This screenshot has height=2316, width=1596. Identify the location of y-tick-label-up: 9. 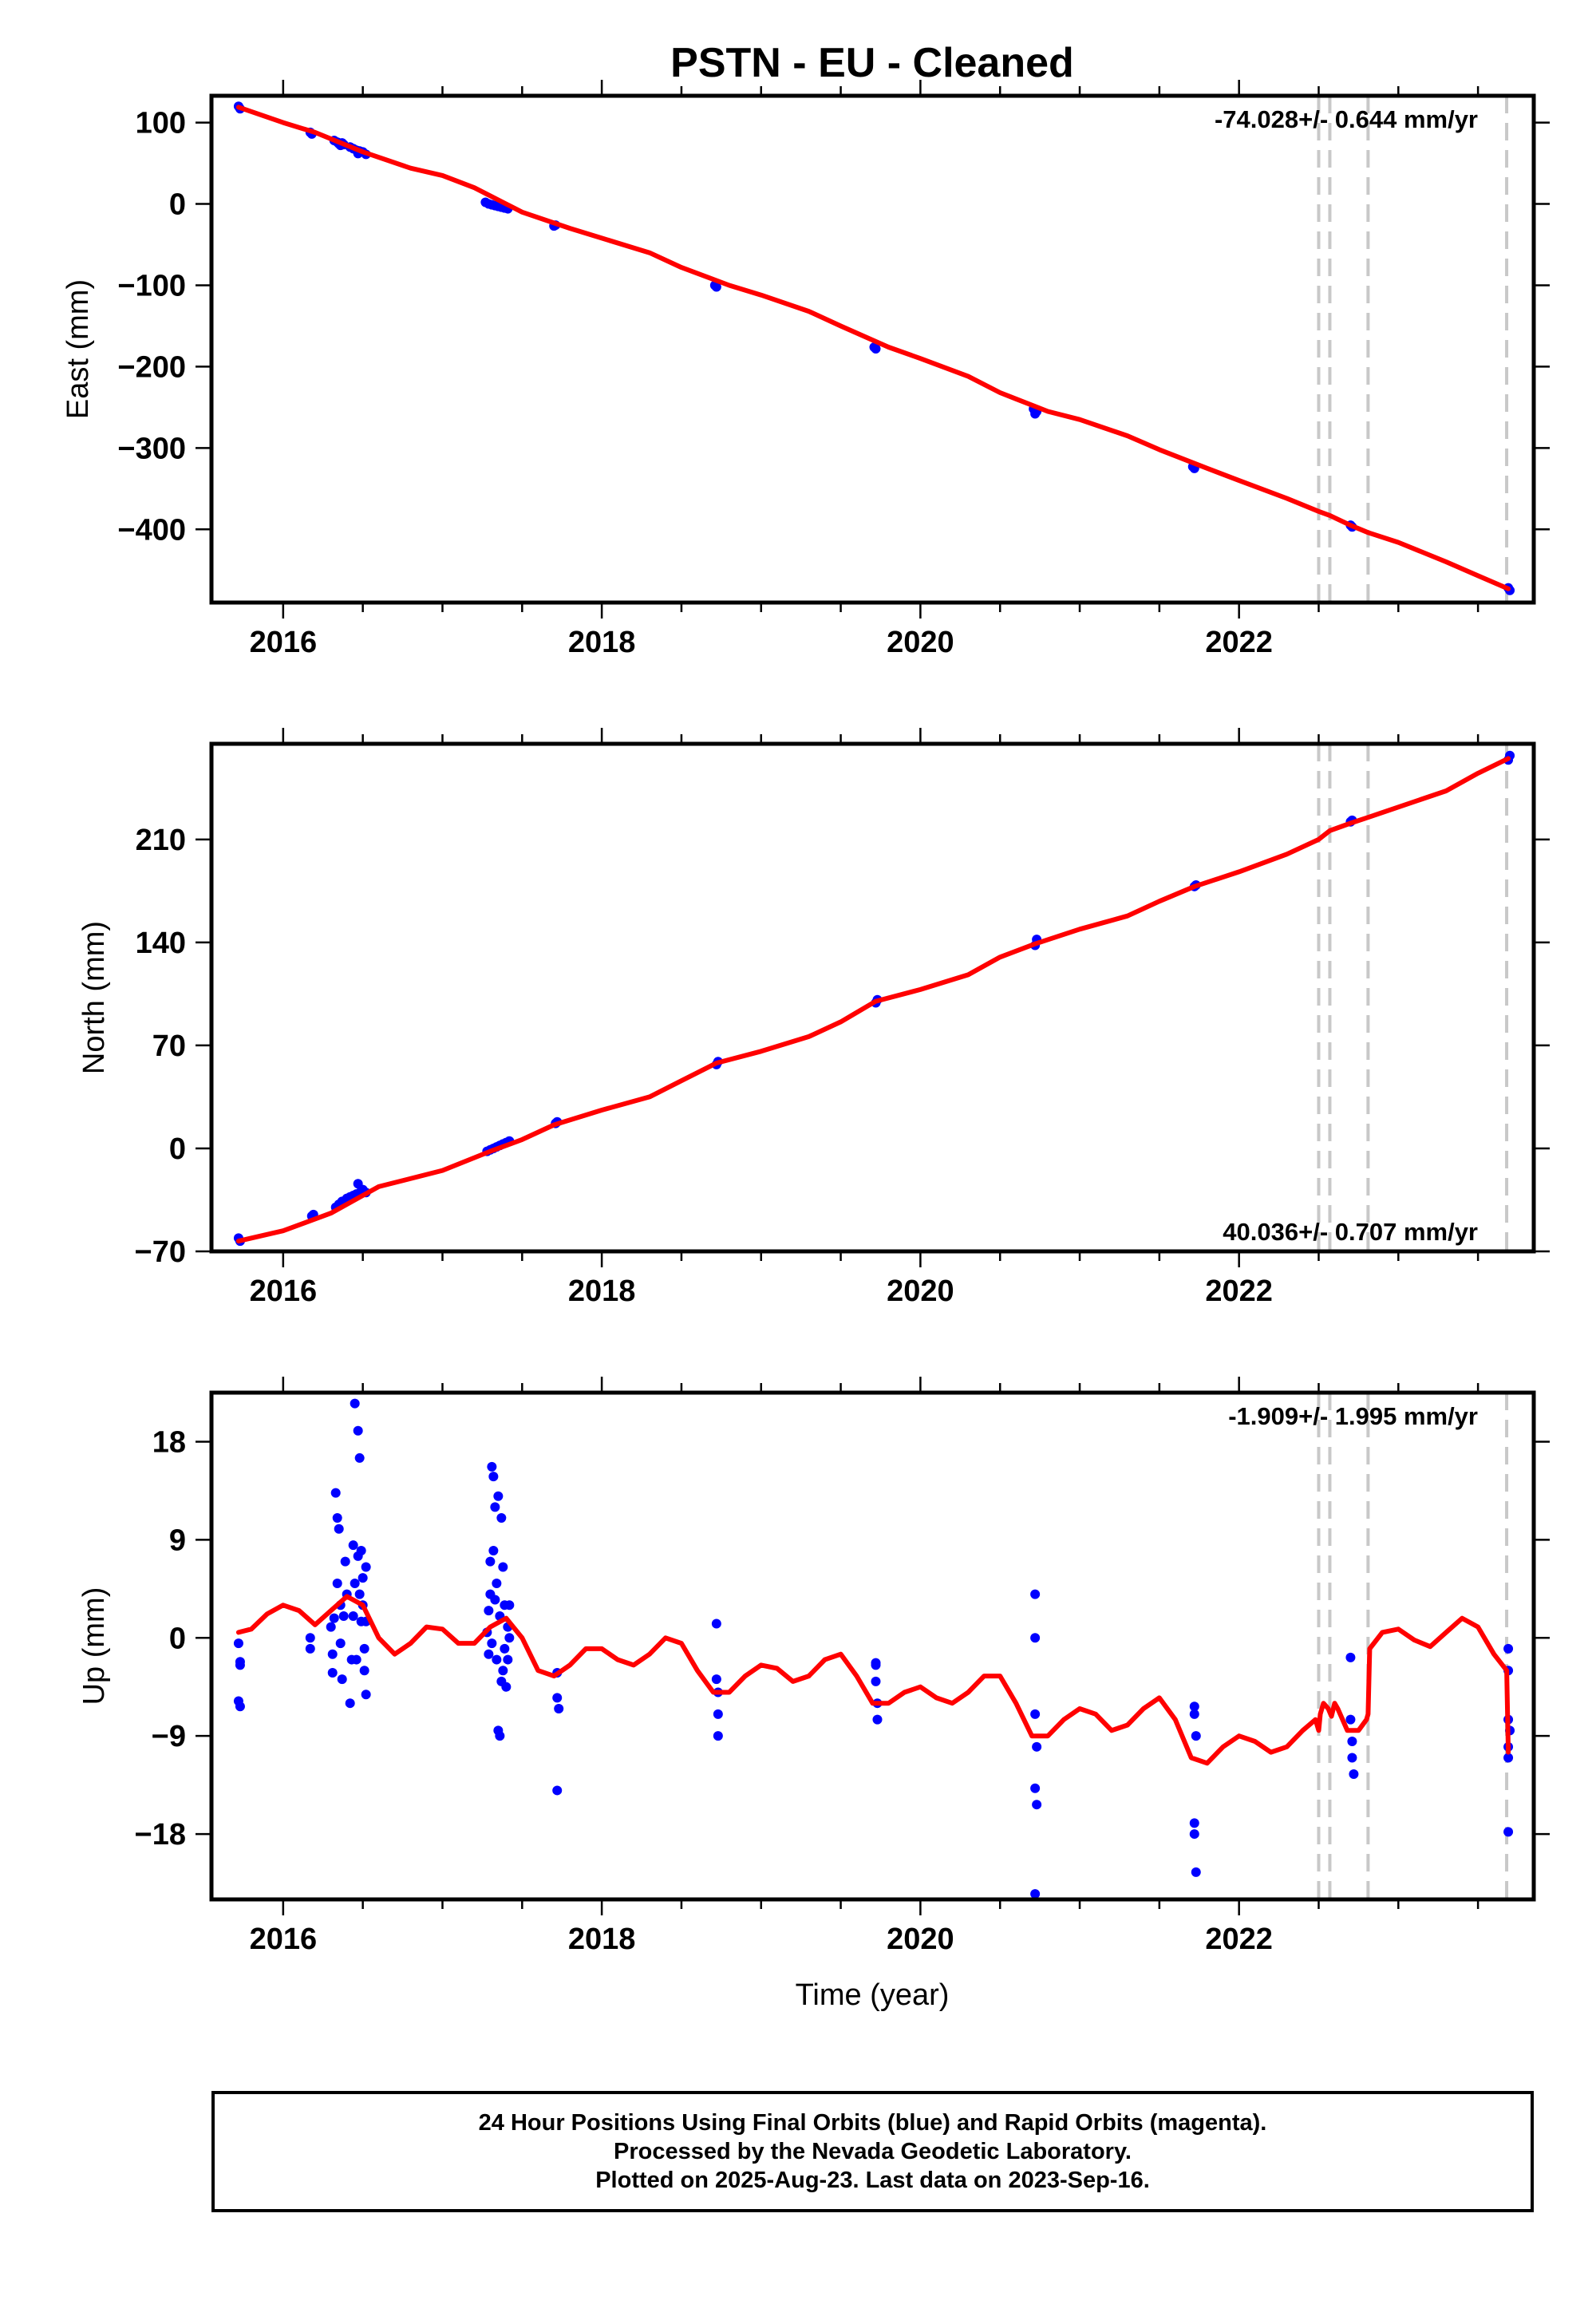
(177, 1540).